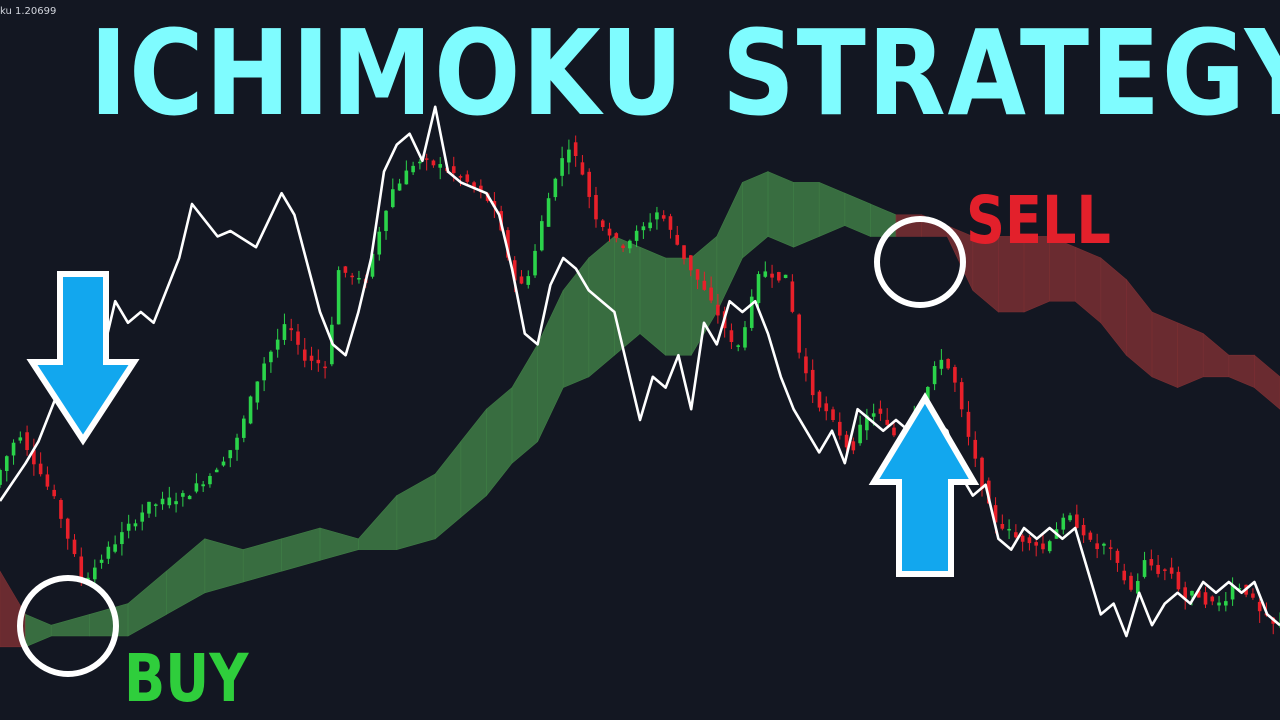 Image resolution: width=1280 pixels, height=720 pixels. Describe the element at coordinates (28, 11) in the screenshot. I see `symbol-ticker: ku 1.20699` at that location.